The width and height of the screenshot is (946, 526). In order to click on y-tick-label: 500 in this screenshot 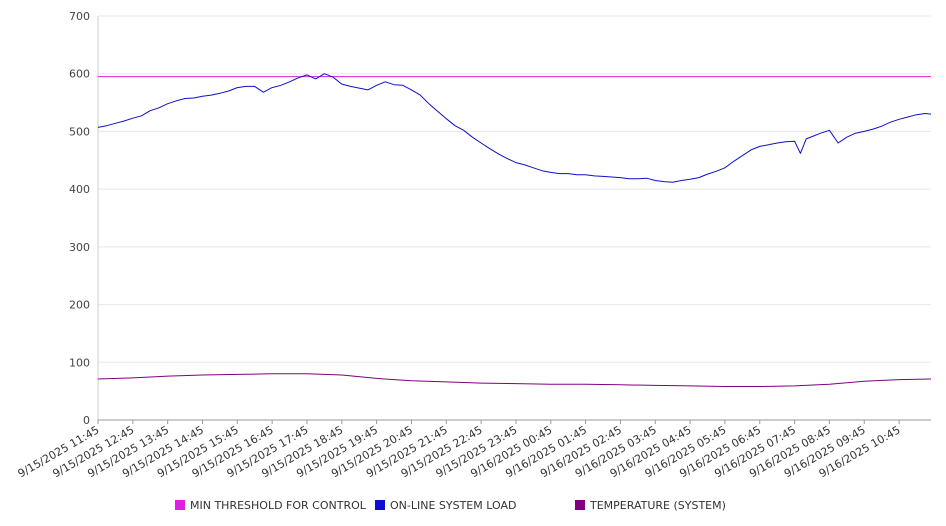, I will do `click(79, 131)`.